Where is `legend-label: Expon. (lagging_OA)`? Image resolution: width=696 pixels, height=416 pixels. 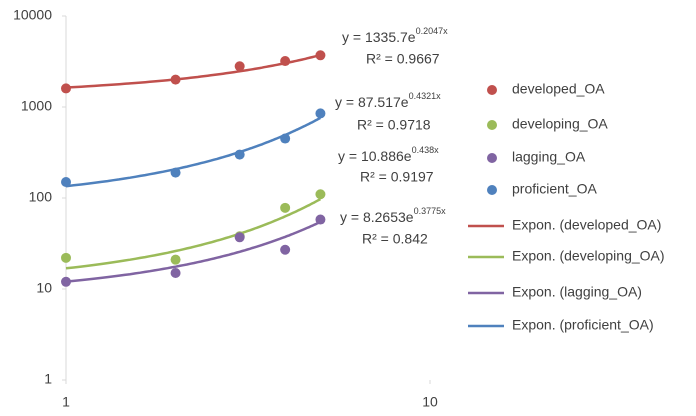
legend-label: Expon. (lagging_OA) is located at coordinates (577, 292).